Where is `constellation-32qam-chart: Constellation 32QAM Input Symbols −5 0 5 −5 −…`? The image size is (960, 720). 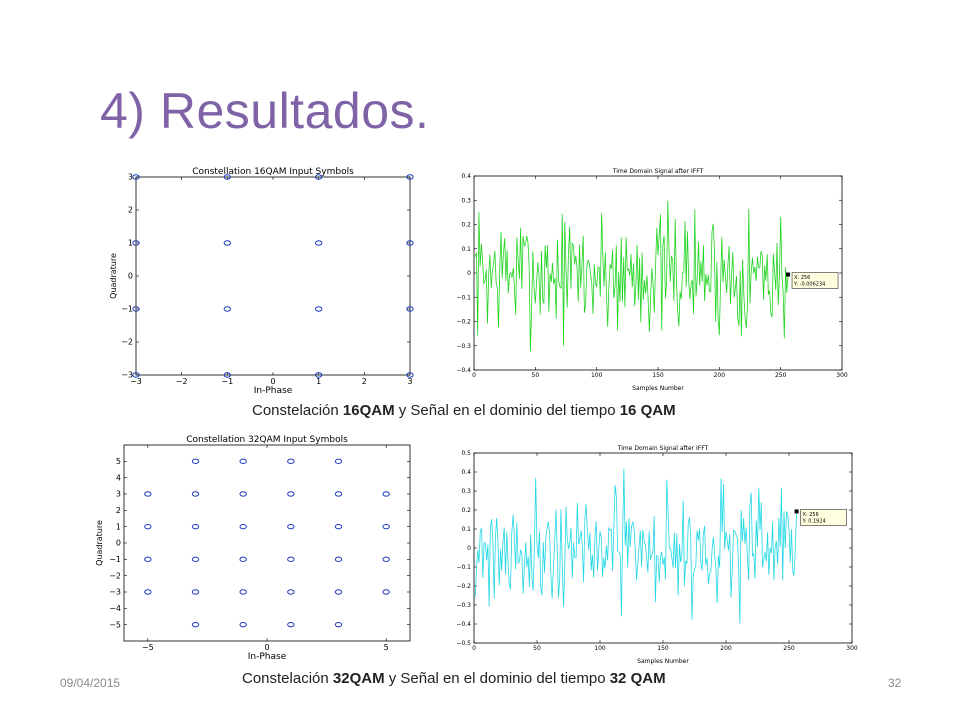
constellation-32qam-chart: Constellation 32QAM Input Symbols −5 0 5 −5 −… is located at coordinates (253, 548).